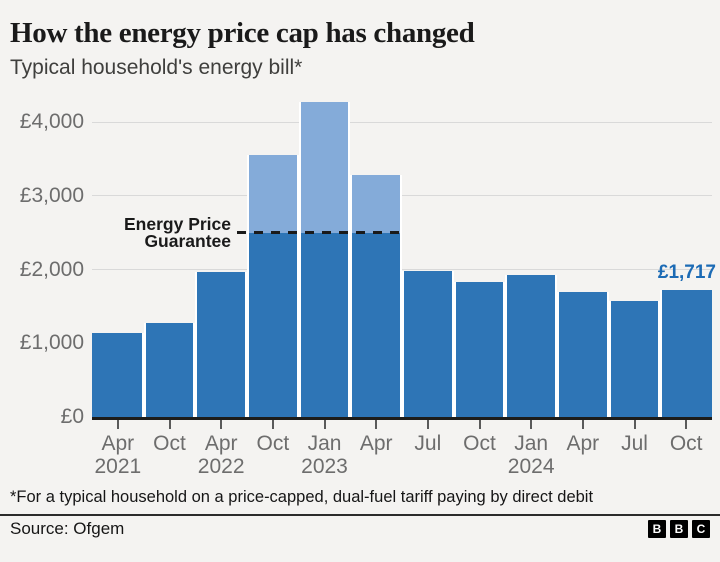 The height and width of the screenshot is (562, 720). I want to click on energy-price-guarantee-label: Energy Price Guarantee, so click(177, 232).